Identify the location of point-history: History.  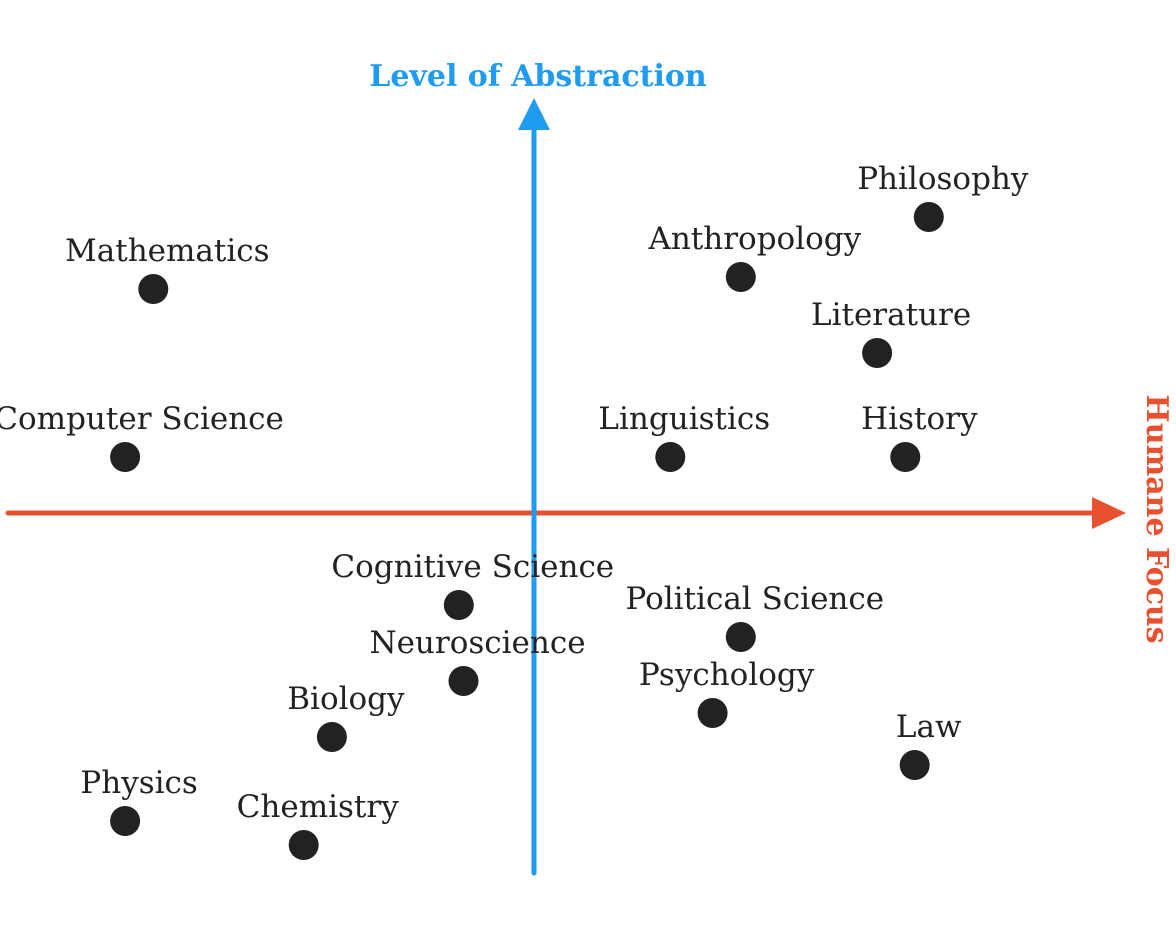
(919, 436).